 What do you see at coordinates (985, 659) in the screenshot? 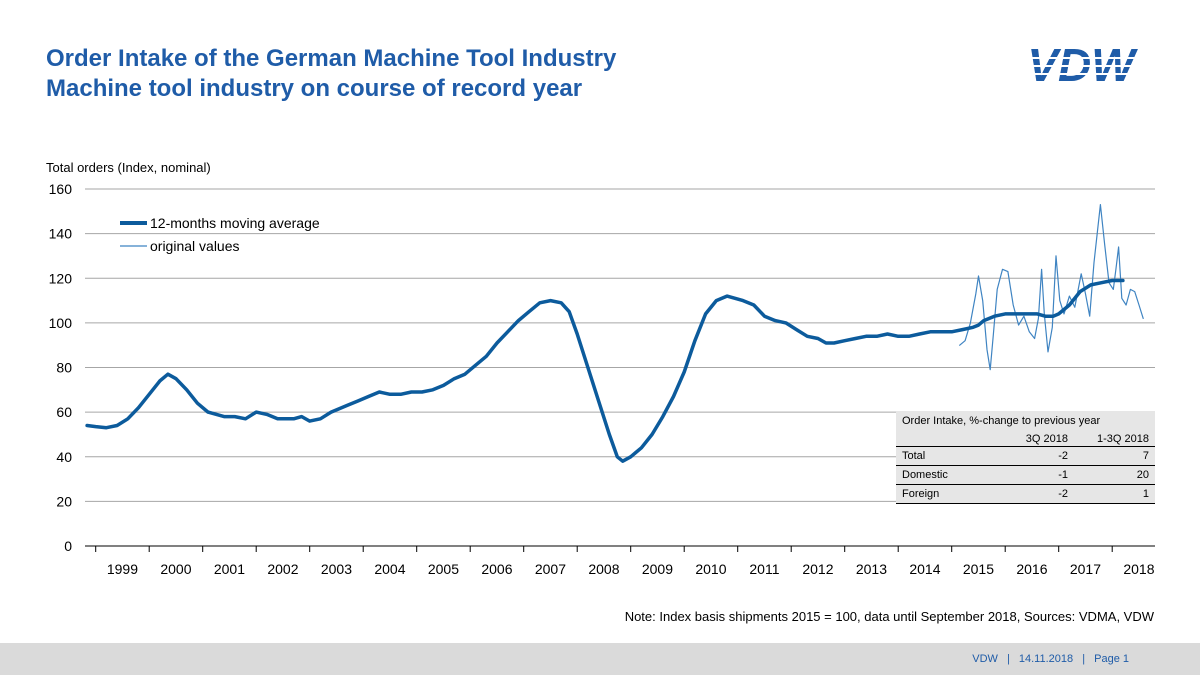
I see `footer-org: VDW` at bounding box center [985, 659].